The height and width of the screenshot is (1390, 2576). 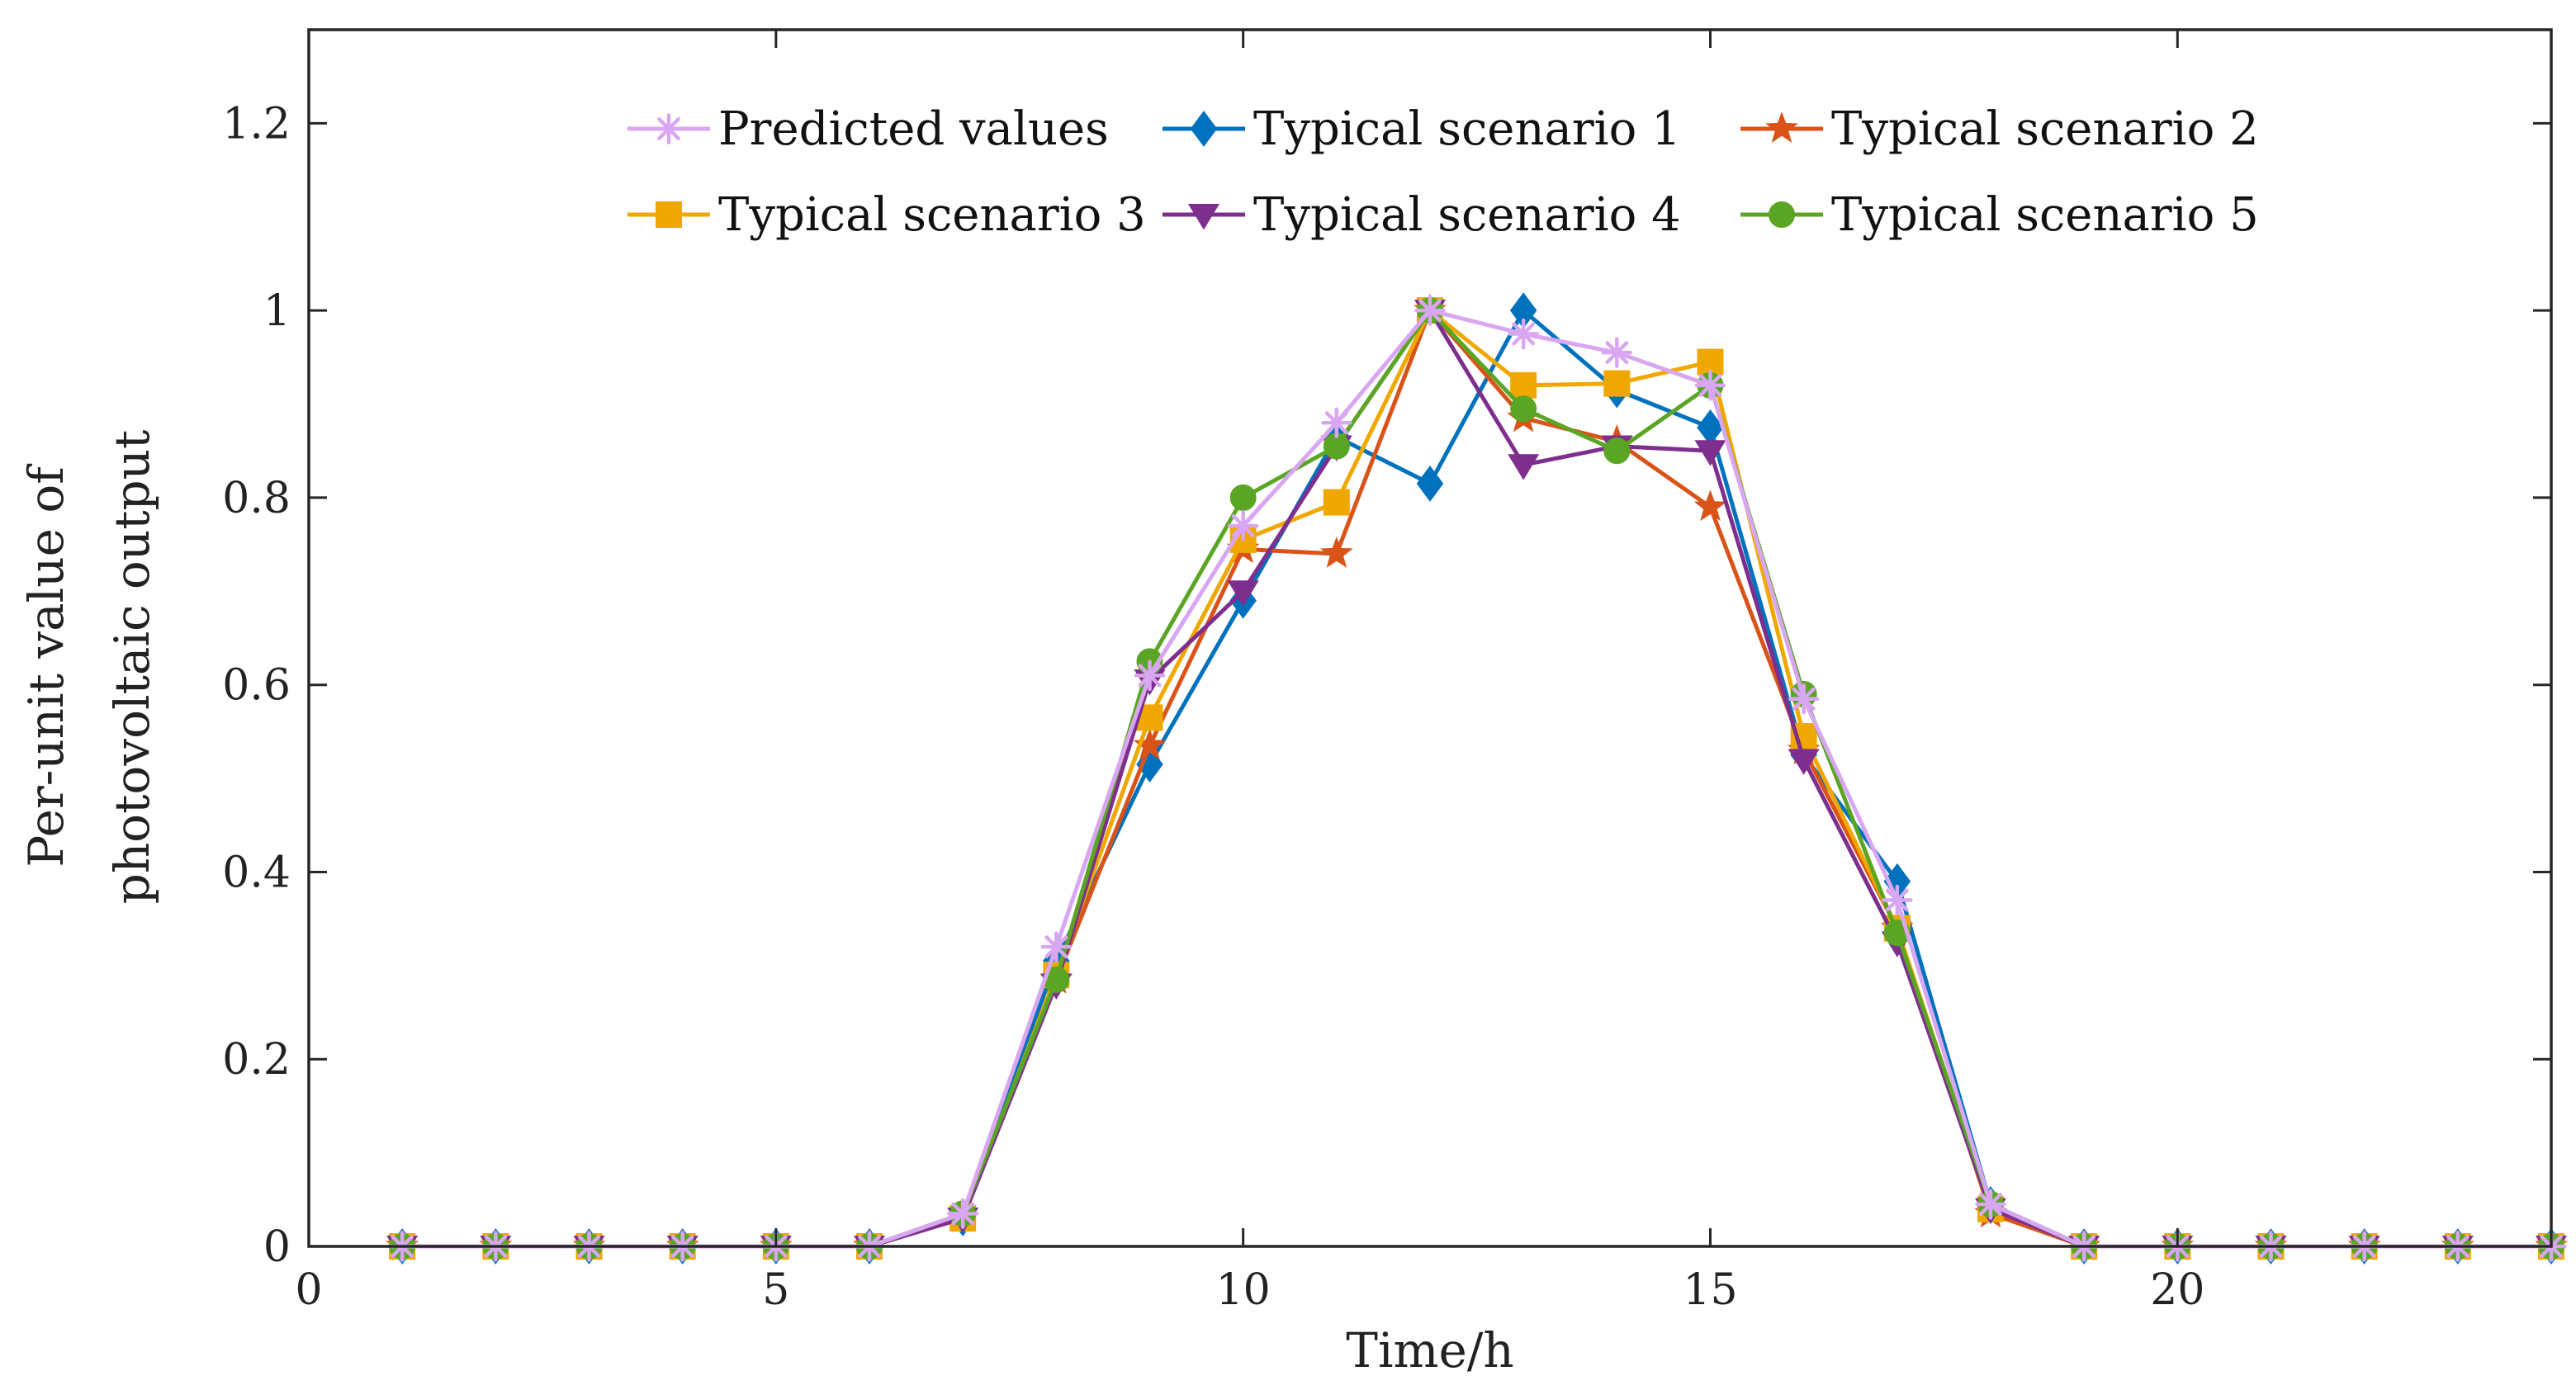 I want to click on legend-label: Typical scenario 4, so click(x=1467, y=215).